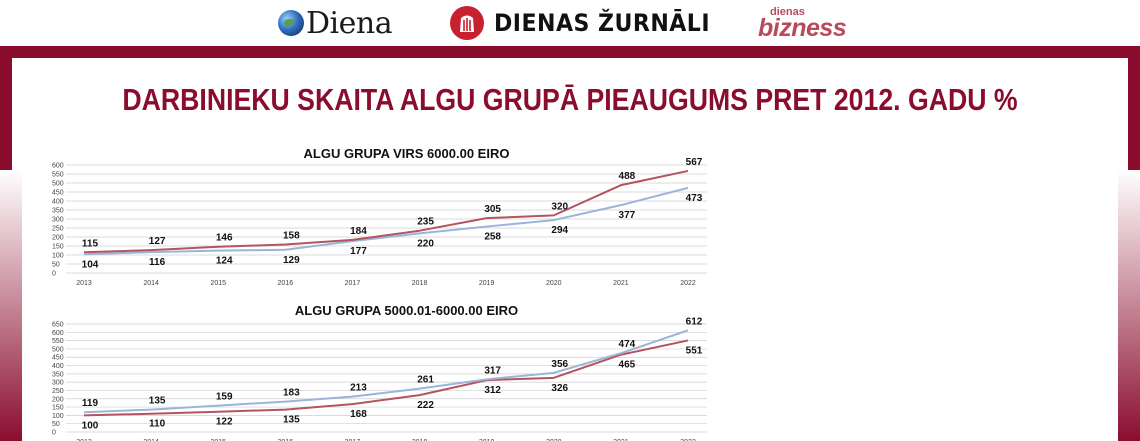  What do you see at coordinates (492, 237) in the screenshot?
I see `chart-1-series-1-data-label: 258` at bounding box center [492, 237].